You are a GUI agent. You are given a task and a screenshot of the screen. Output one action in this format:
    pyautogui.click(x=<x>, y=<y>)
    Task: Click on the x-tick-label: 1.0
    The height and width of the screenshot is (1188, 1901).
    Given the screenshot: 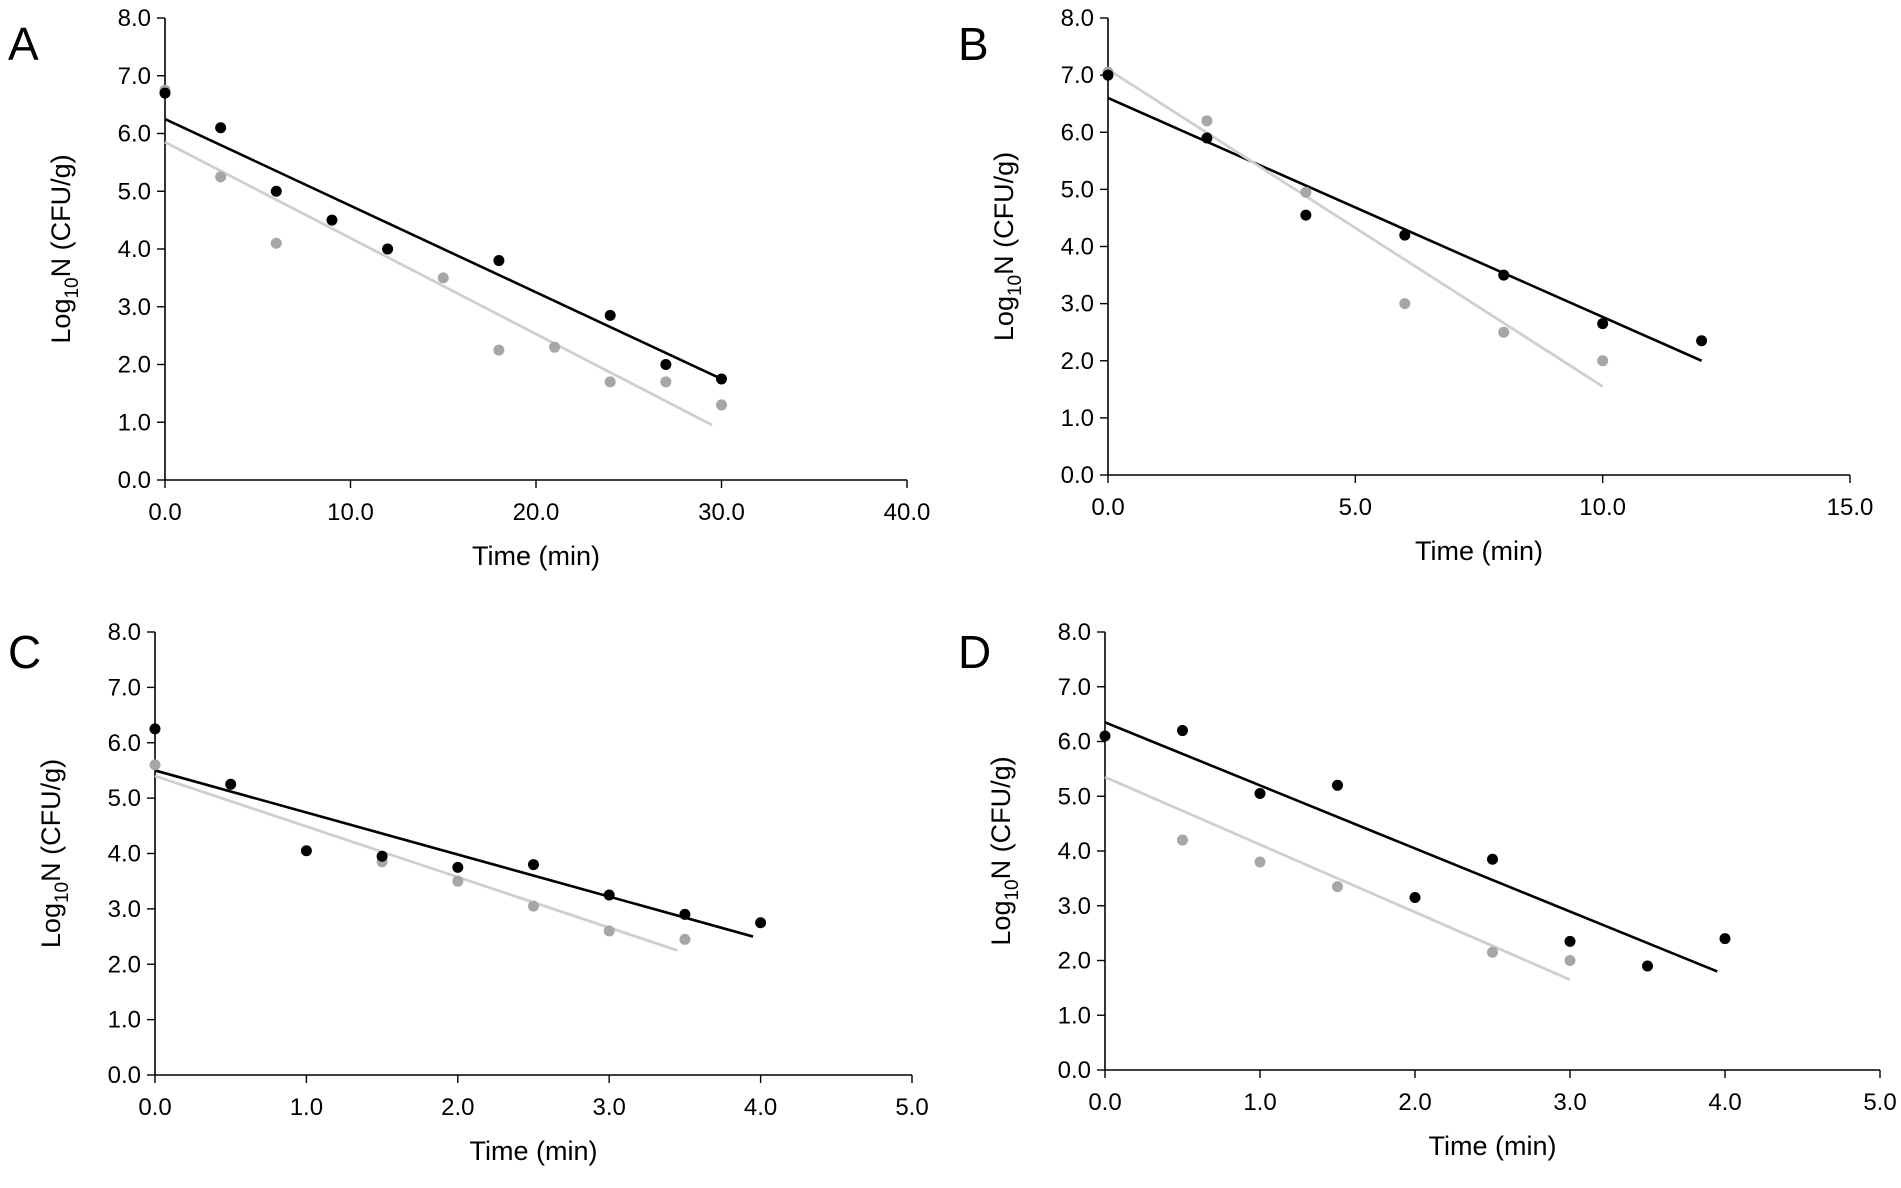 What is the action you would take?
    pyautogui.click(x=306, y=1107)
    